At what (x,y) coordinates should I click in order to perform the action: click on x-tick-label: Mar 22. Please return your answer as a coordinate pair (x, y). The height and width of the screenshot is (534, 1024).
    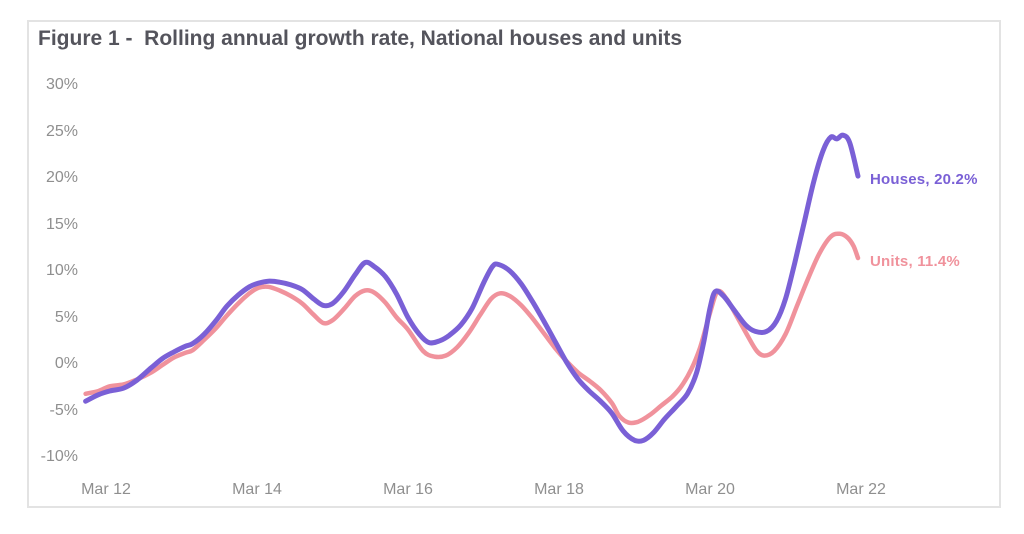
    Looking at the image, I should click on (861, 489).